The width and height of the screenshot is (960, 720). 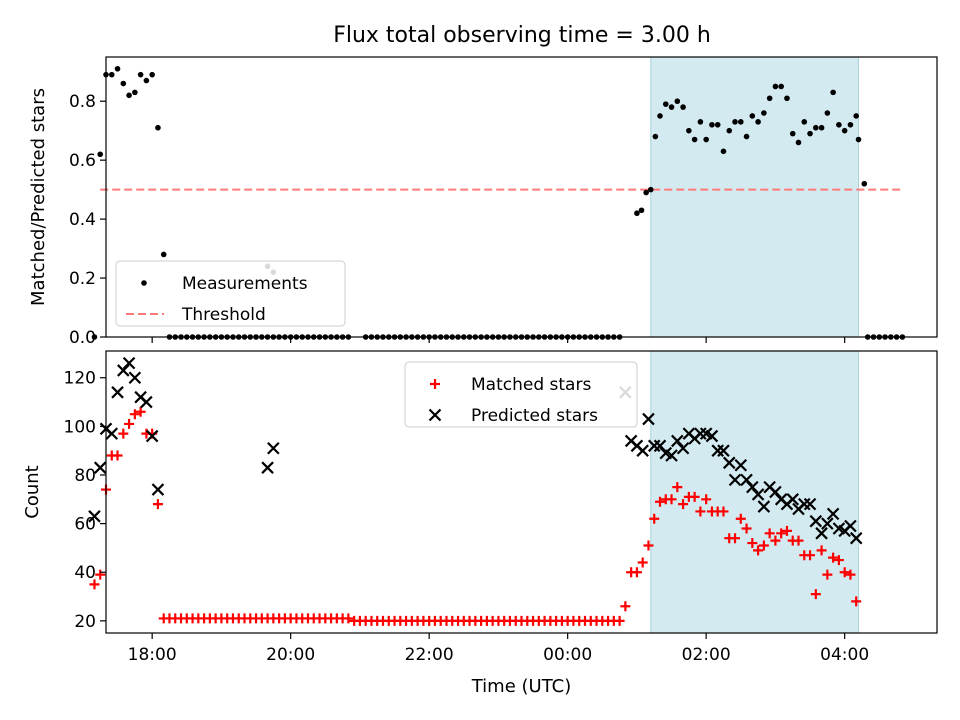 What do you see at coordinates (85, 525) in the screenshot?
I see `y-tick-label: 60` at bounding box center [85, 525].